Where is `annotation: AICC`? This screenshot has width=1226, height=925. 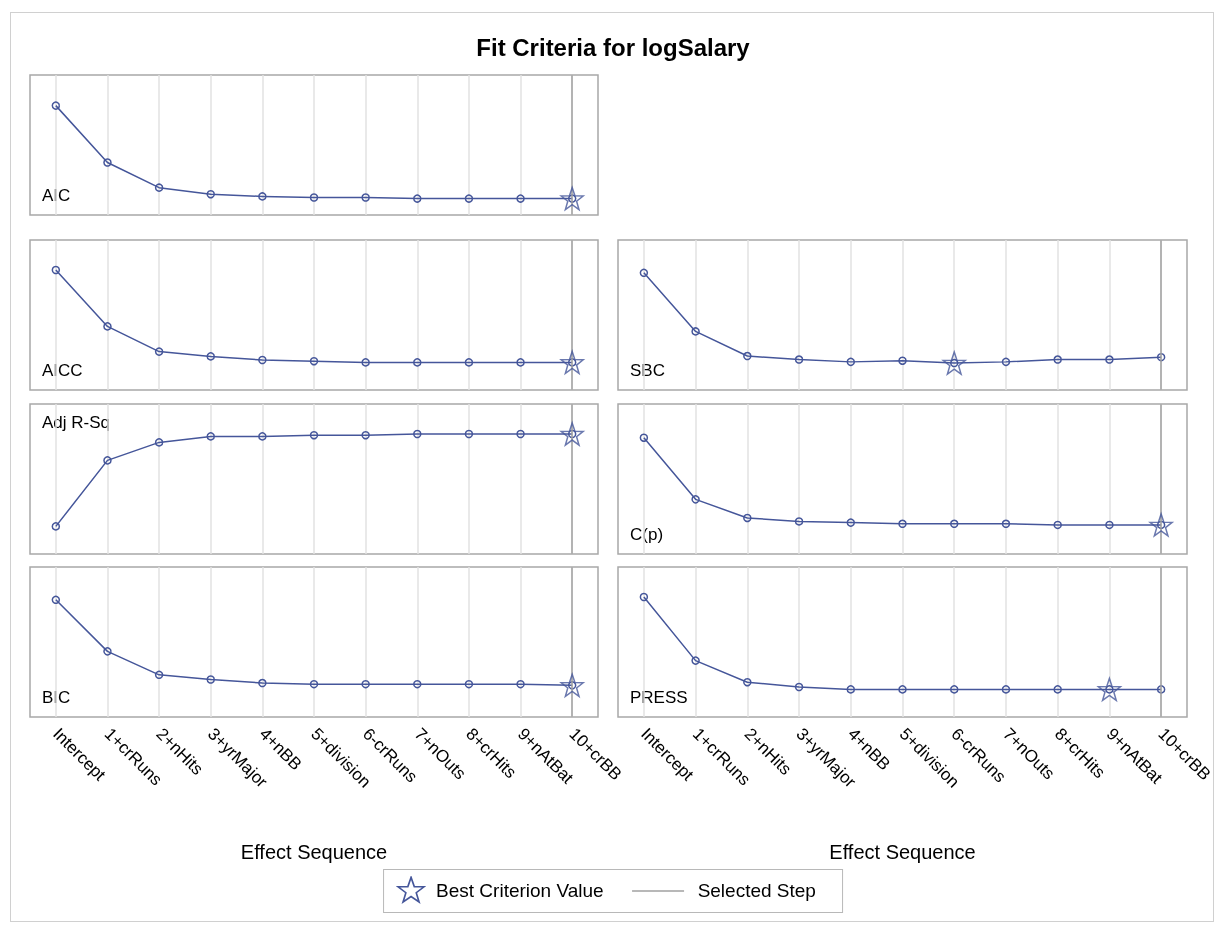 annotation: AICC is located at coordinates (62, 370).